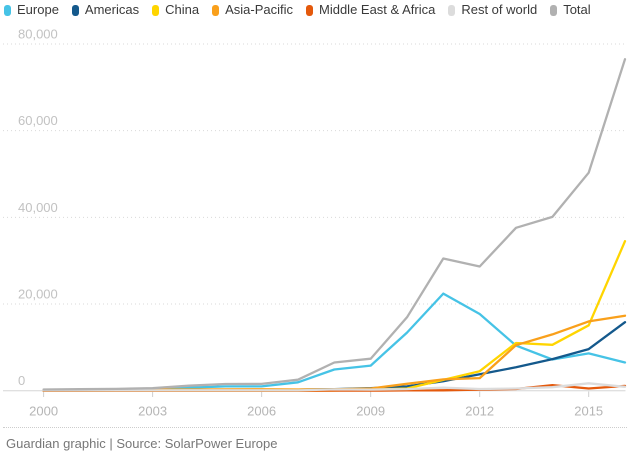 Image resolution: width=641 pixels, height=458 pixels. Describe the element at coordinates (43, 411) in the screenshot. I see `x-axis-label-2000: 2000` at that location.